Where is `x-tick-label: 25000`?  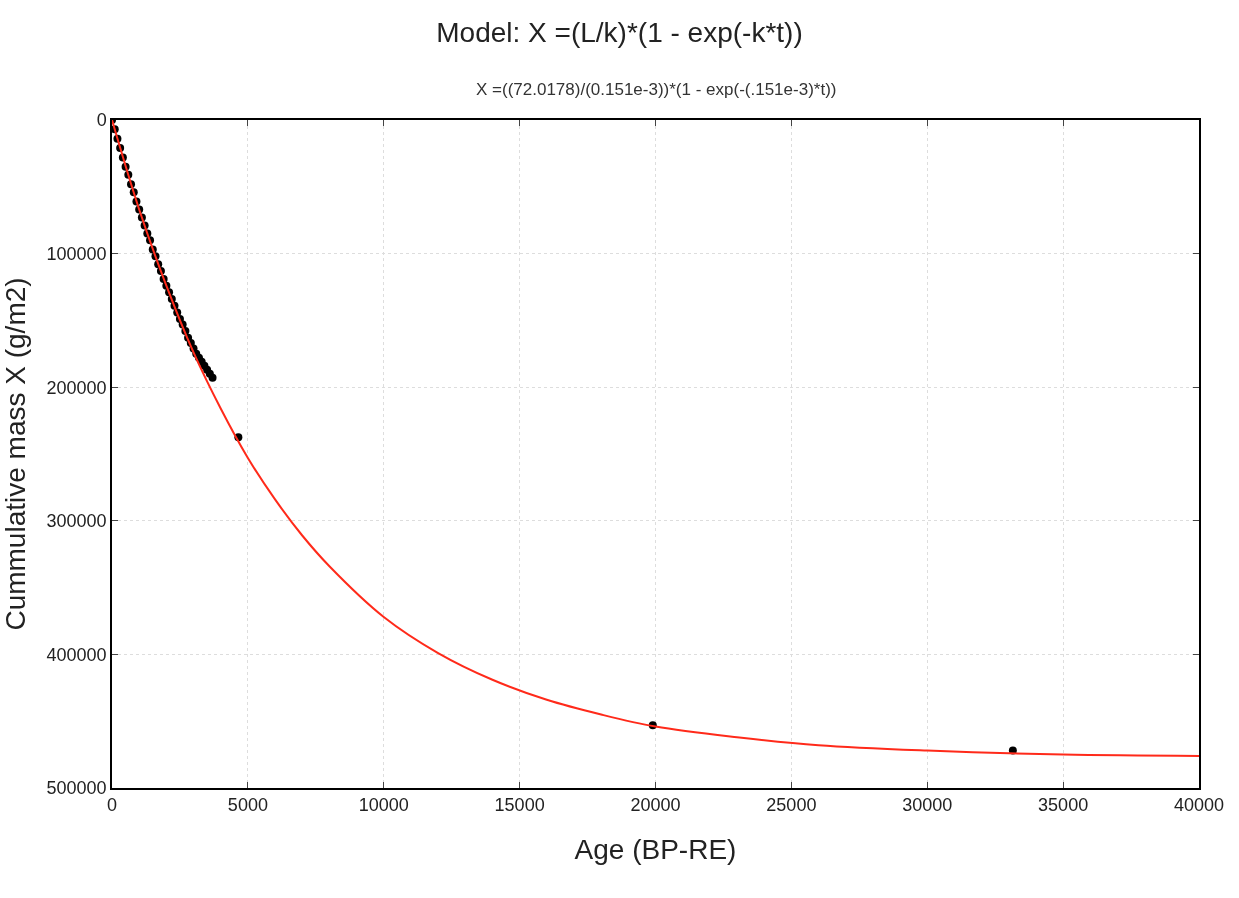 x-tick-label: 25000 is located at coordinates (791, 805).